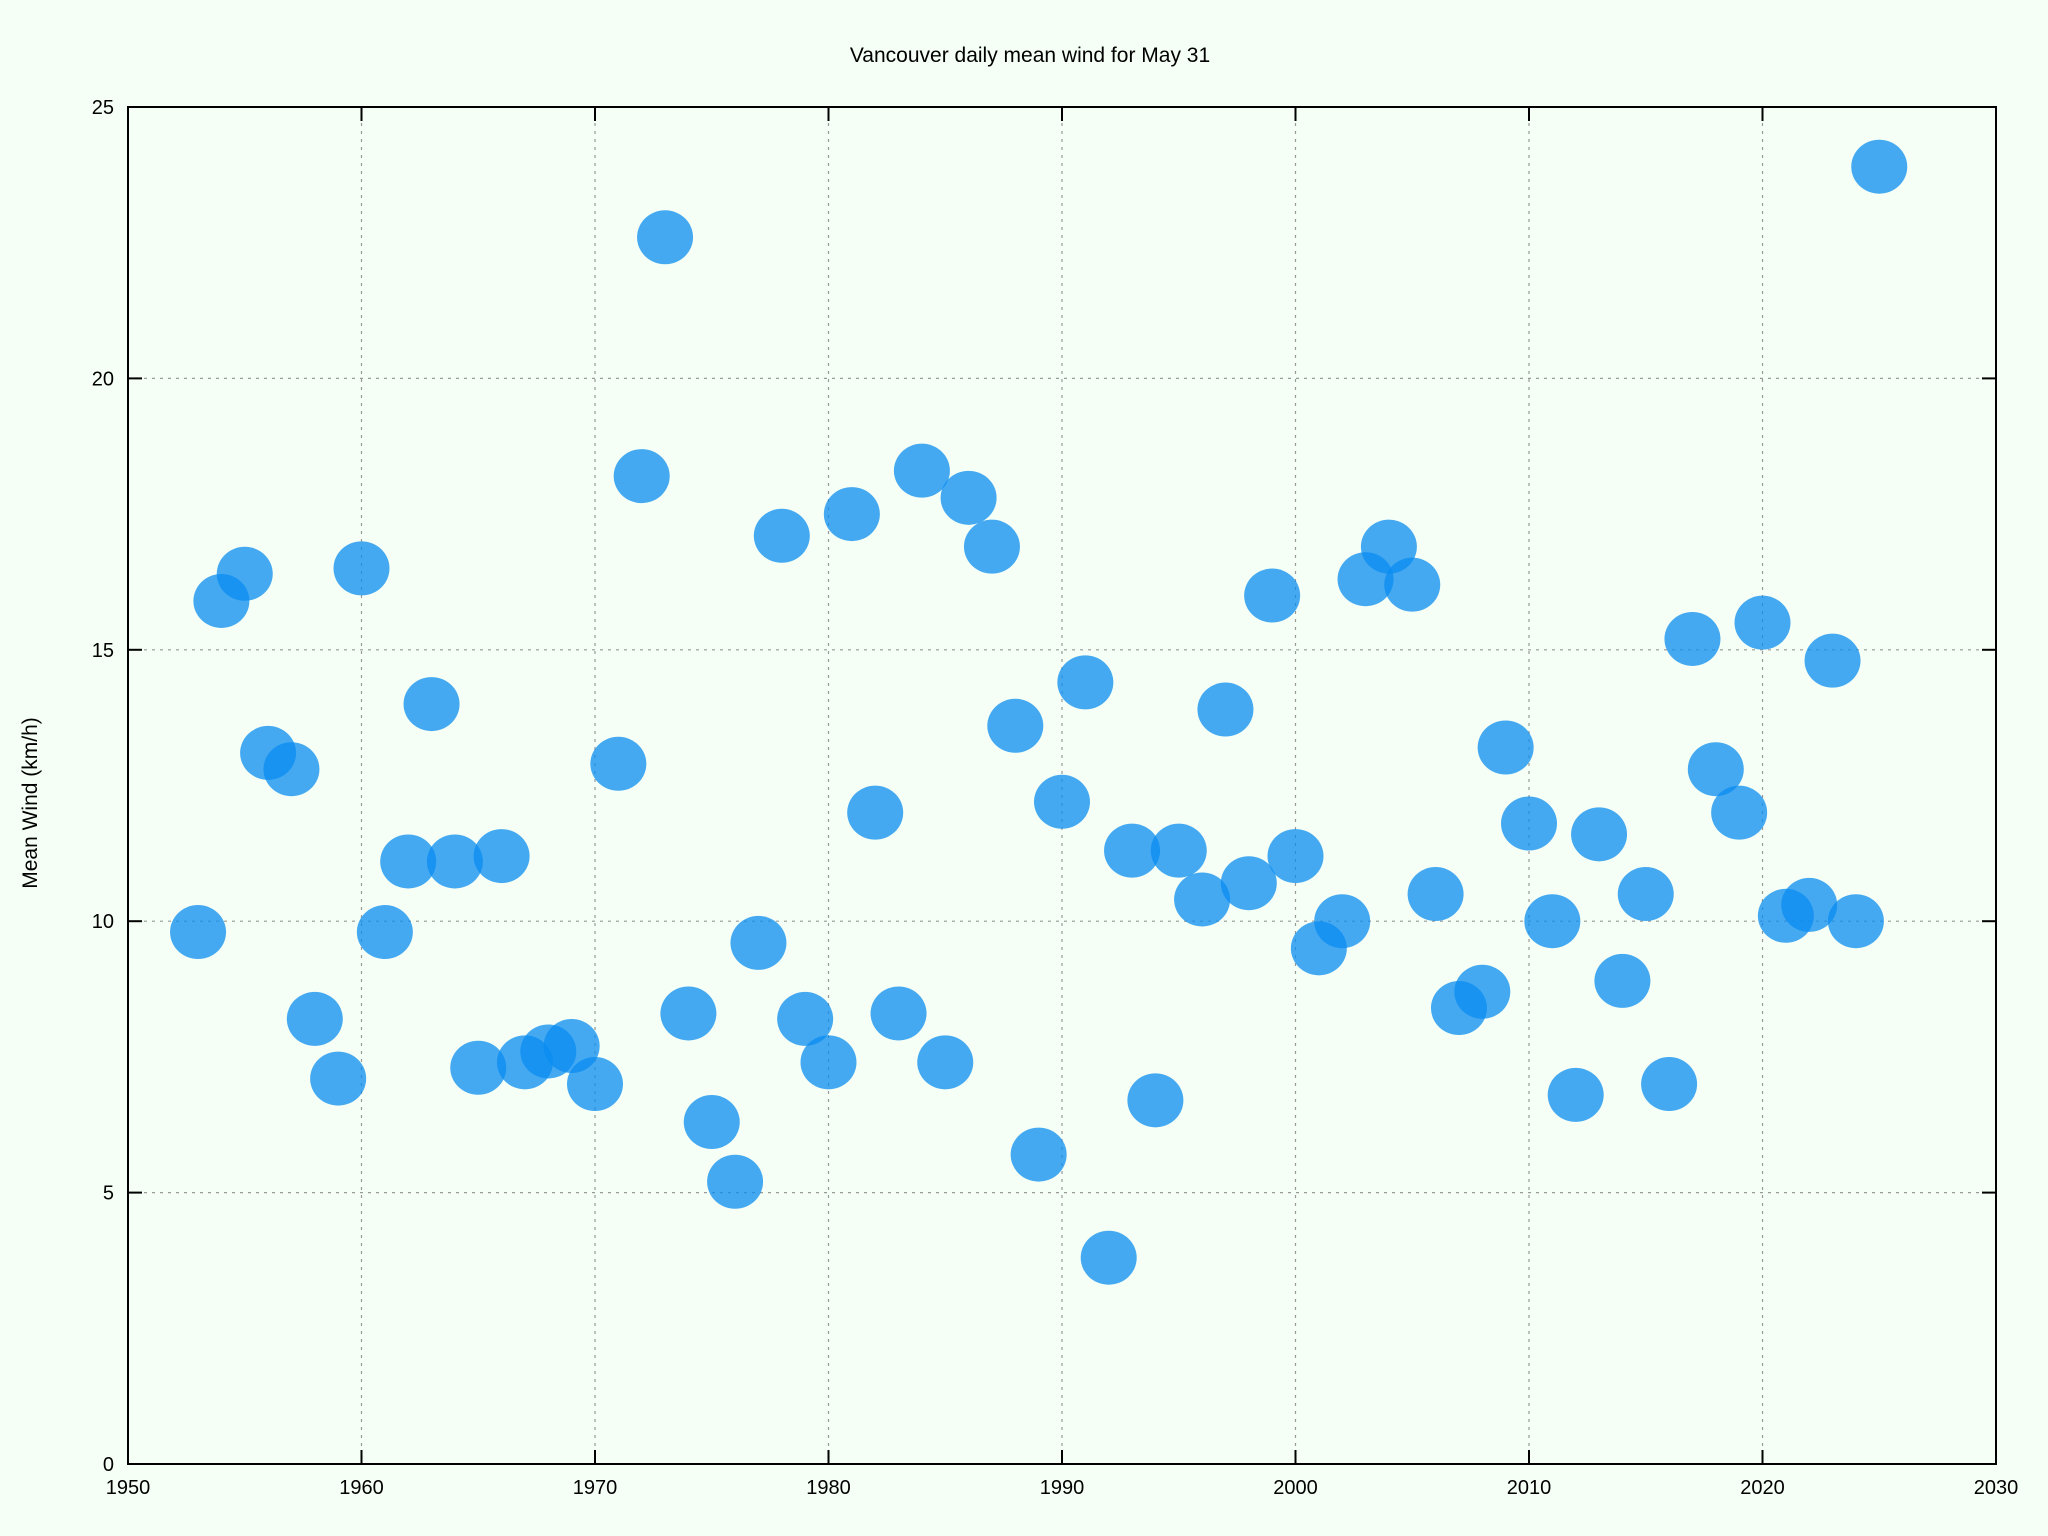  I want to click on x-tick-label: 1990, so click(1062, 1488).